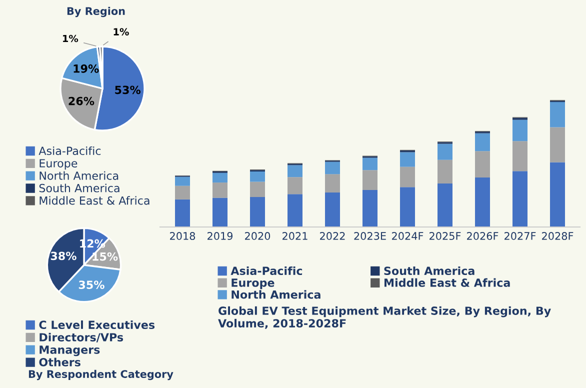 Image resolution: width=586 pixels, height=388 pixels. Describe the element at coordinates (520, 236) in the screenshot. I see `x-tick-label: 2027F` at that location.